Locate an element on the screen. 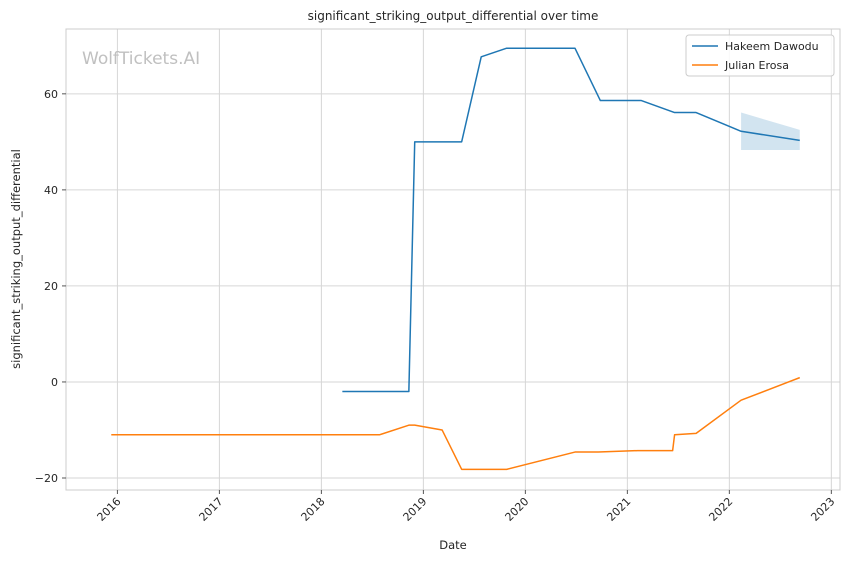 The height and width of the screenshot is (561, 863). julian-erosa-line is located at coordinates (456, 423).